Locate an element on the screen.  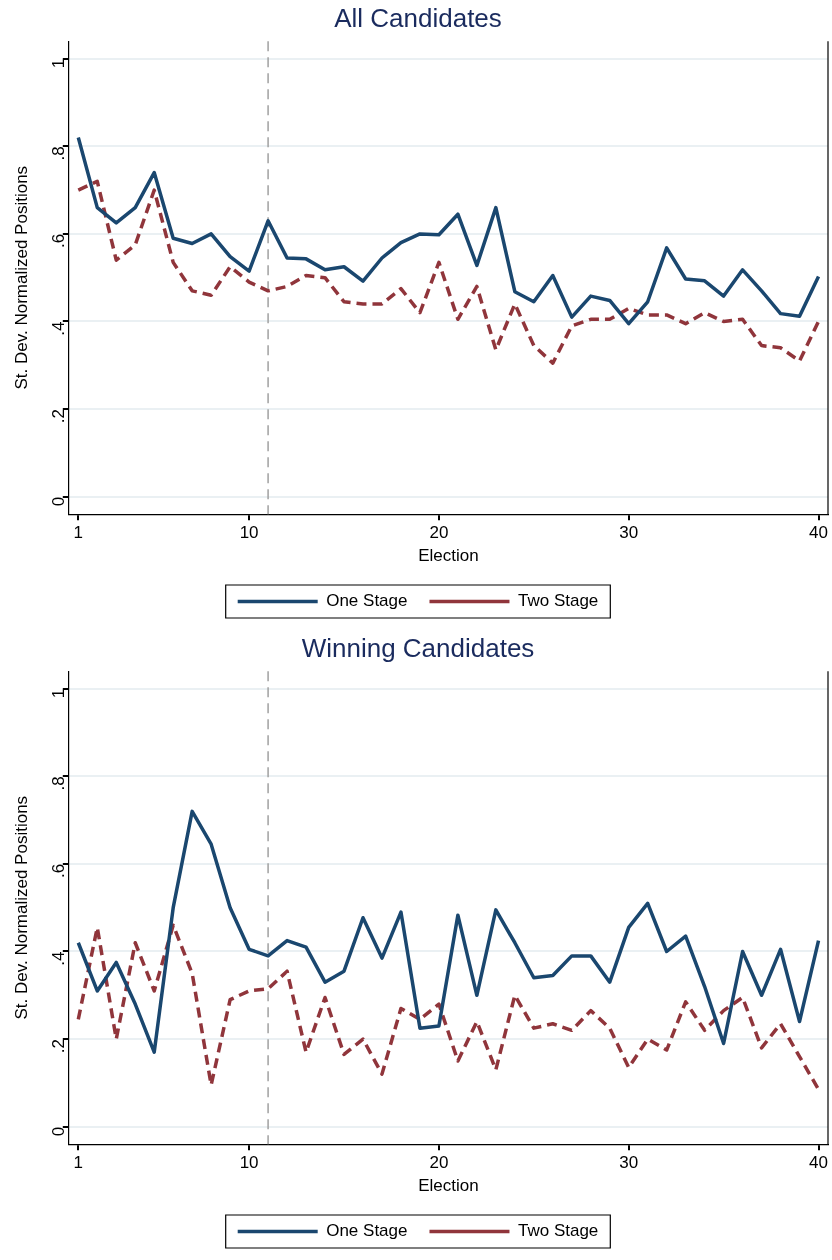
chart-title: Winning Candidates is located at coordinates (418, 647).